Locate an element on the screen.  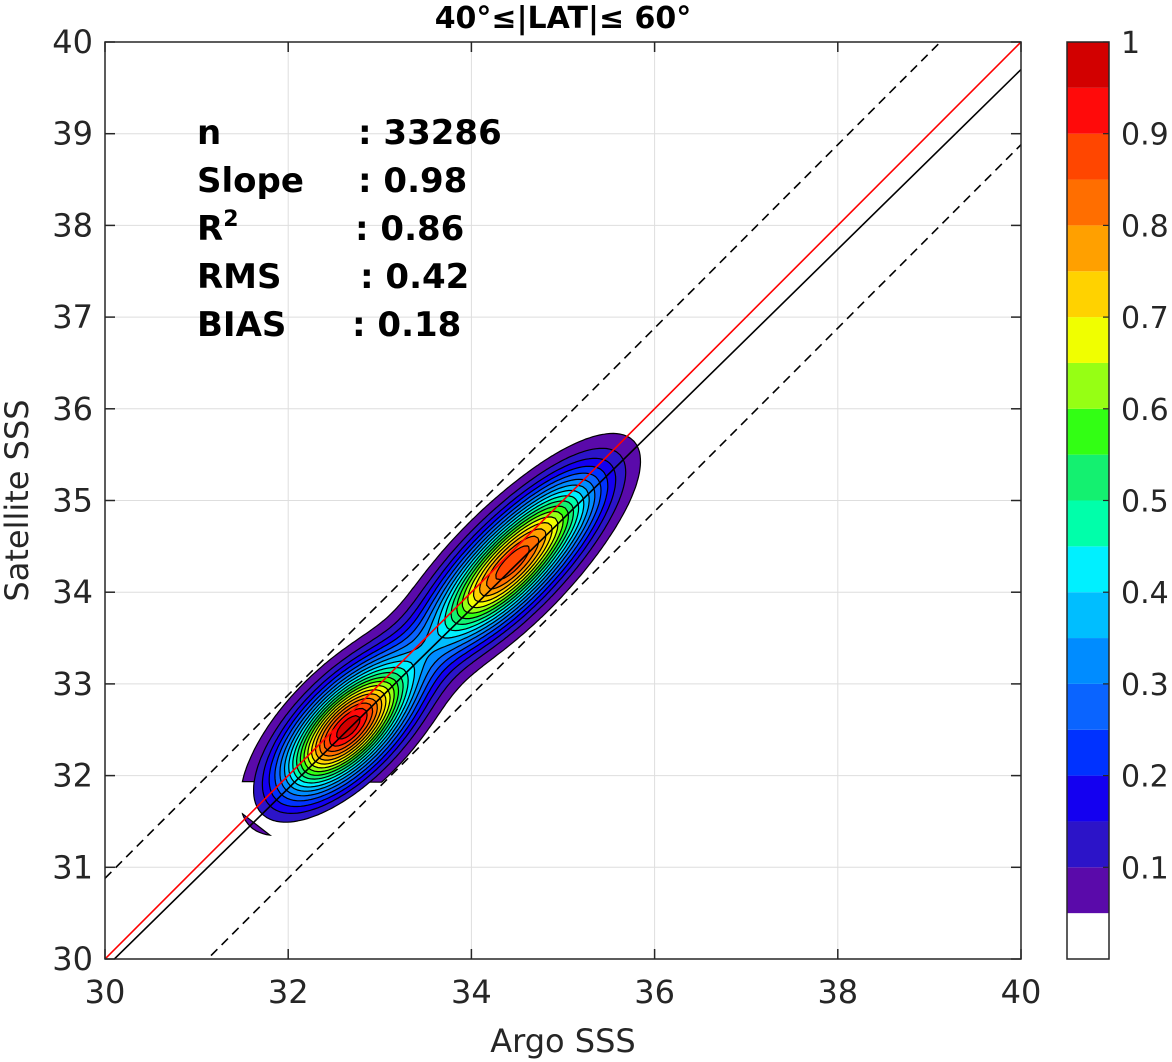
stat-label: RMS is located at coordinates (239, 277).